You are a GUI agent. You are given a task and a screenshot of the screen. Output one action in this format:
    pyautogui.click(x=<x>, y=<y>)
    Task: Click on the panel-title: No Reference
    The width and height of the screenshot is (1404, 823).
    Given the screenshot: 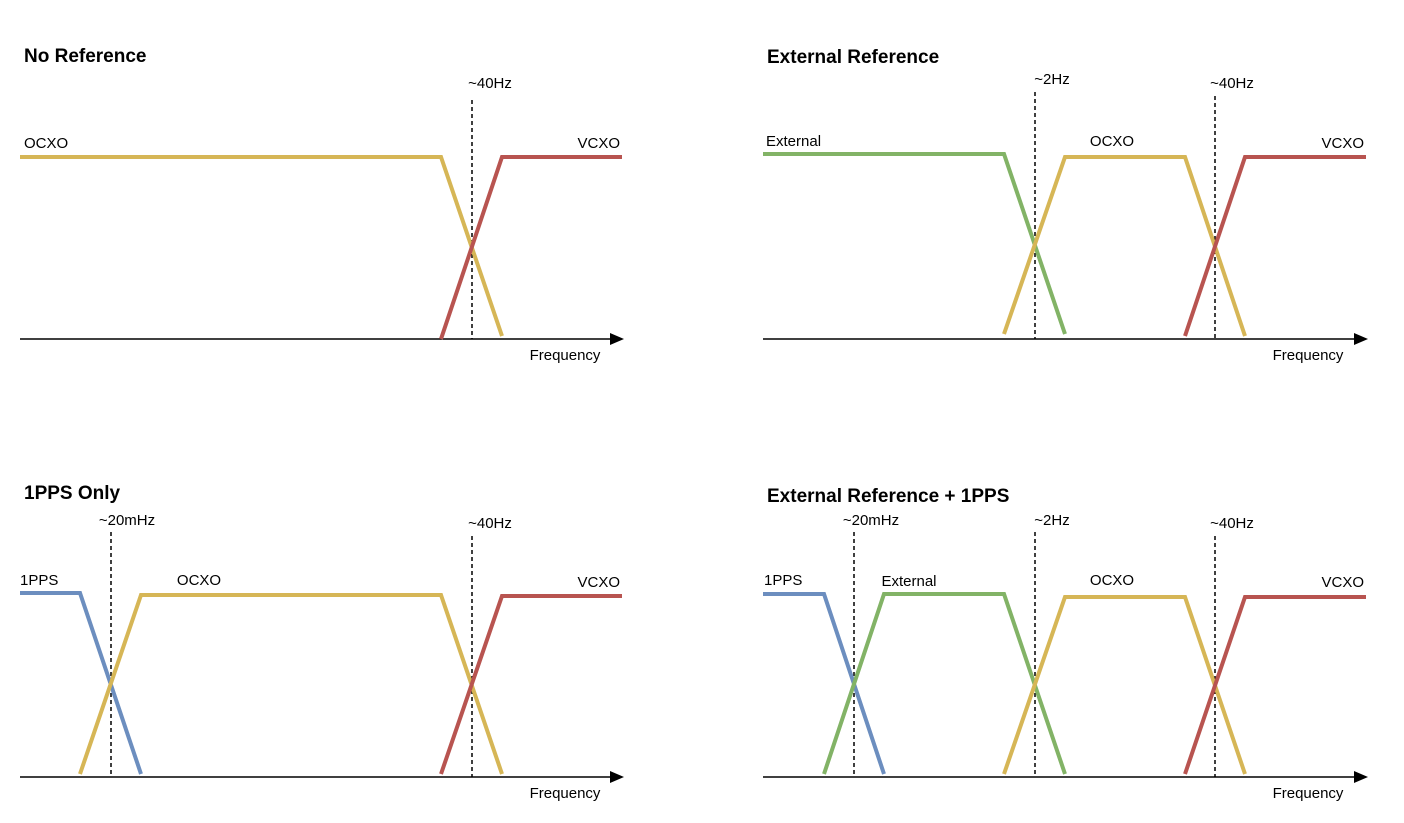 What is the action you would take?
    pyautogui.click(x=85, y=56)
    